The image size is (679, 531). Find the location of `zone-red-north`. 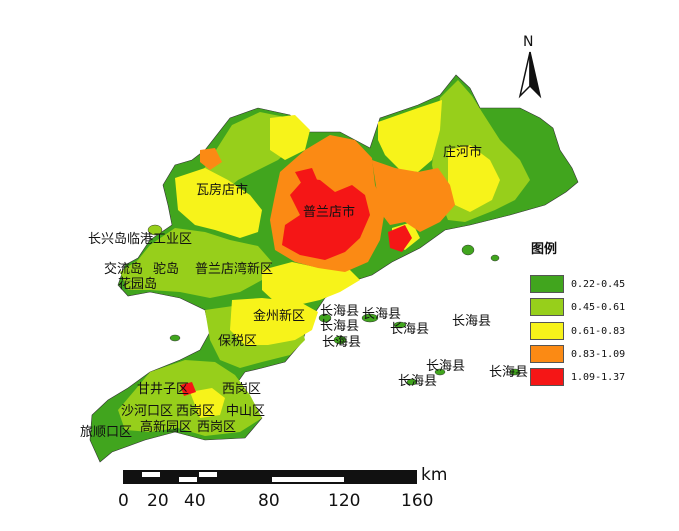

zone-red-north is located at coordinates (306, 179).